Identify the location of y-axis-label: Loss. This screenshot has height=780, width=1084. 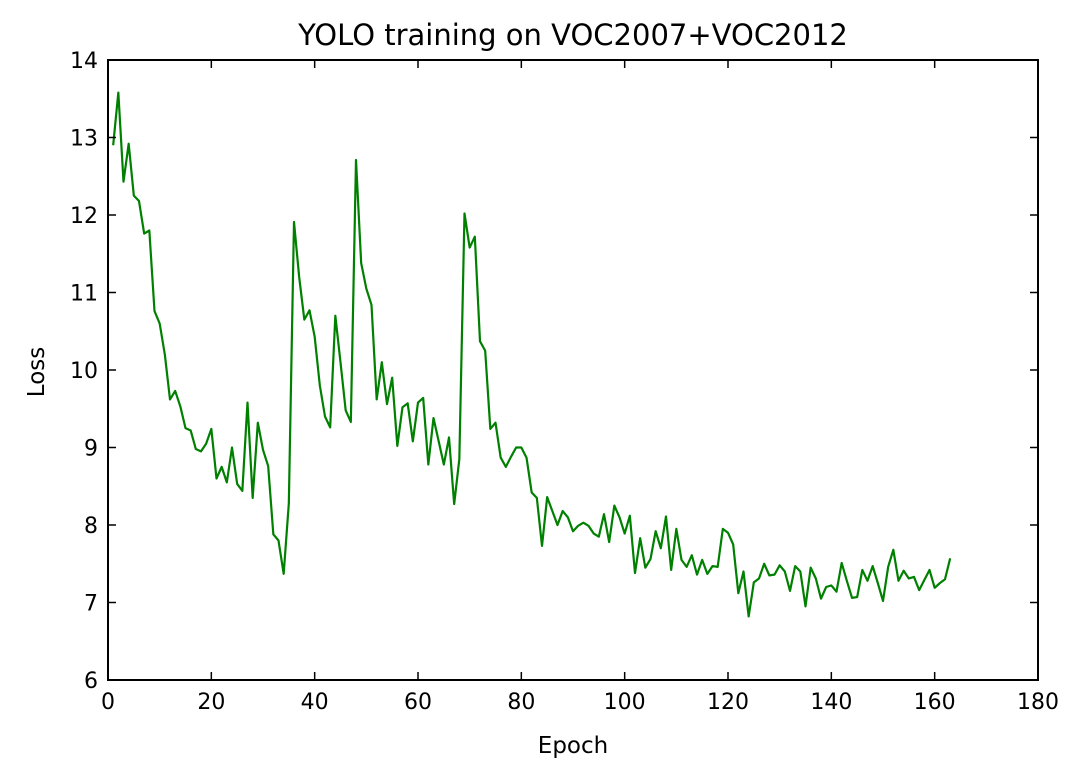
(37, 372).